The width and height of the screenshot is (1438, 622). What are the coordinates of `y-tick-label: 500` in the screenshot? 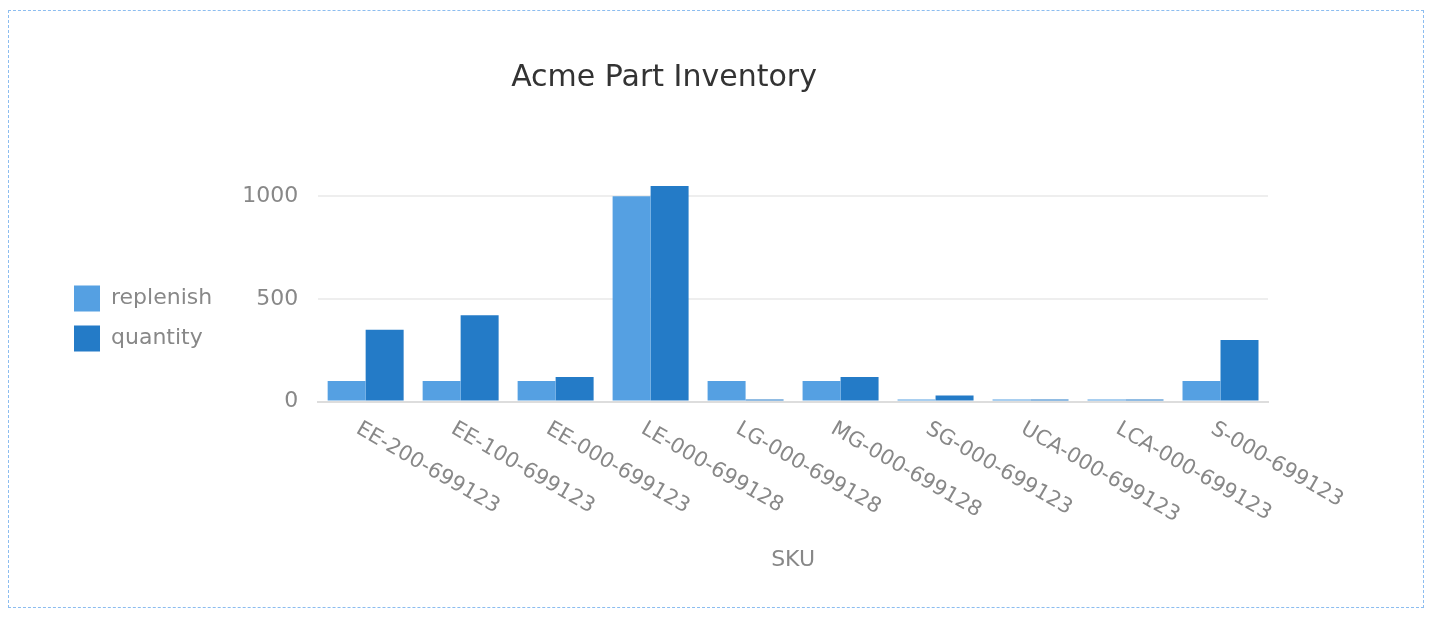 It's located at (277, 297).